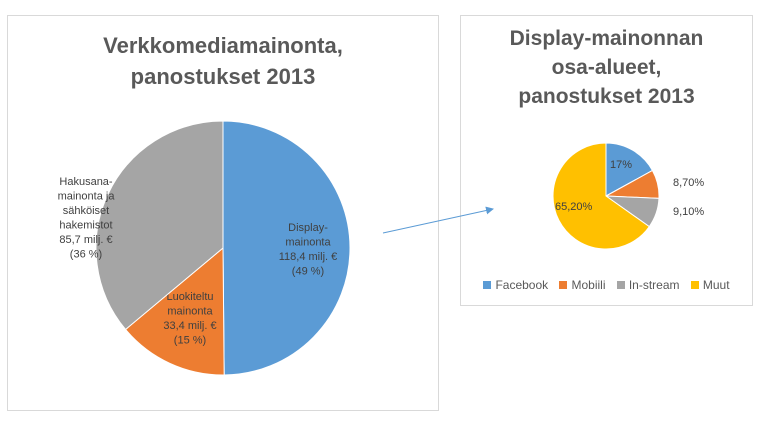 This screenshot has height=421, width=781. Describe the element at coordinates (621, 165) in the screenshot. I see `slice-label-facebook: 17%` at that location.